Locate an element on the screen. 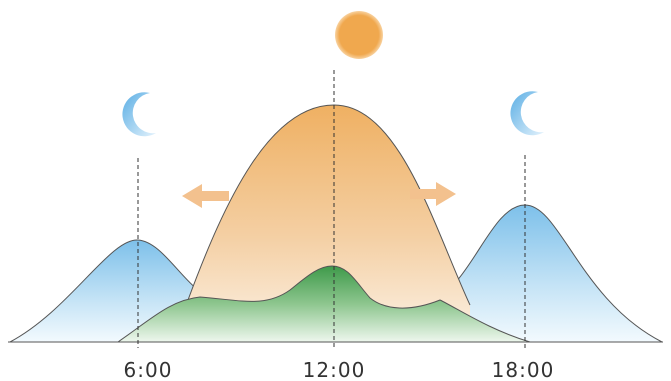  time-label-noon: 12:00 is located at coordinates (334, 369).